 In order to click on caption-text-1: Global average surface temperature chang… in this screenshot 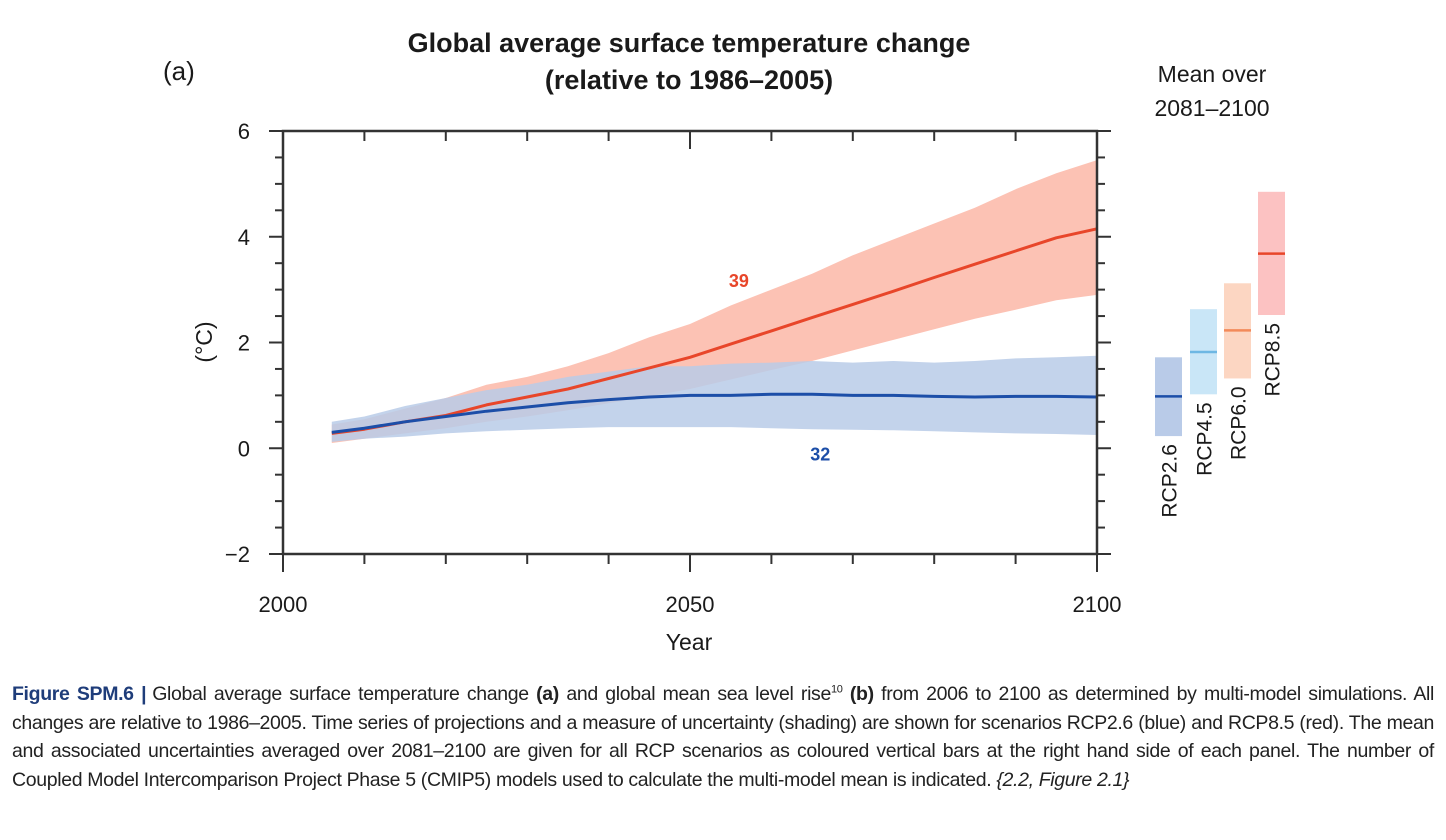, I will do `click(344, 694)`.